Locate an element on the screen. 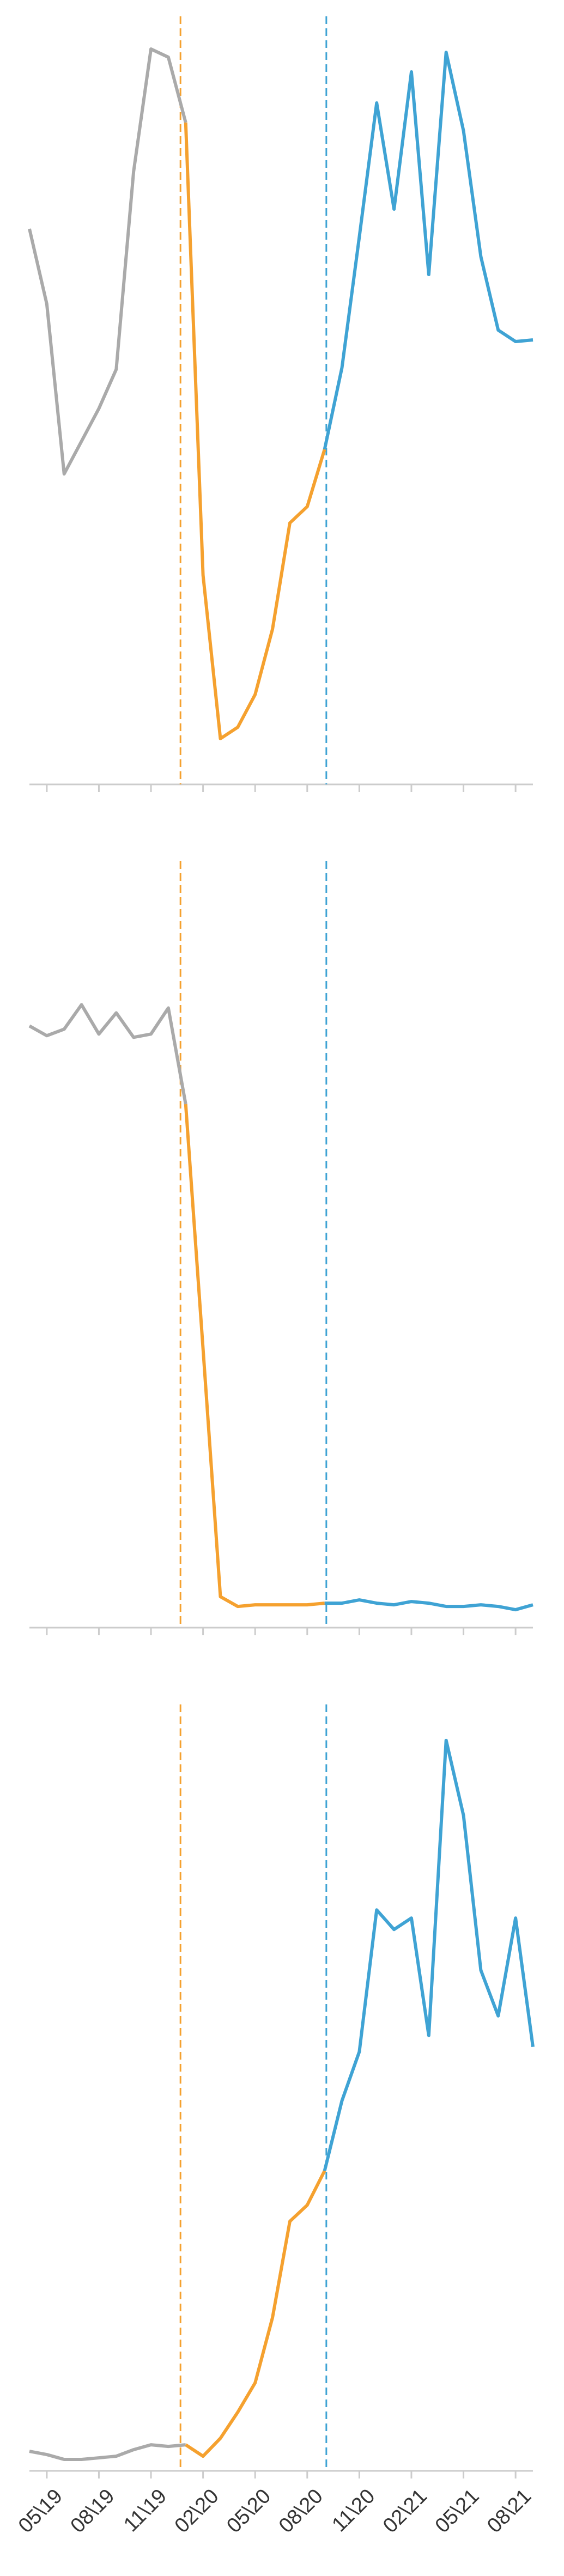  x-tick-label: 02\21 is located at coordinates (405, 2511).